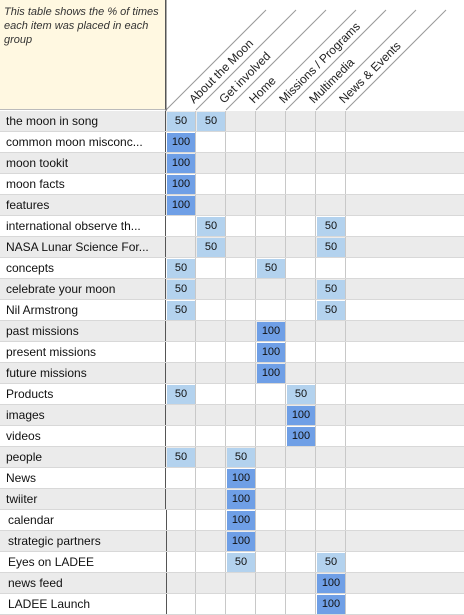 The width and height of the screenshot is (464, 615). I want to click on row-label: moon tookit, so click(37, 163).